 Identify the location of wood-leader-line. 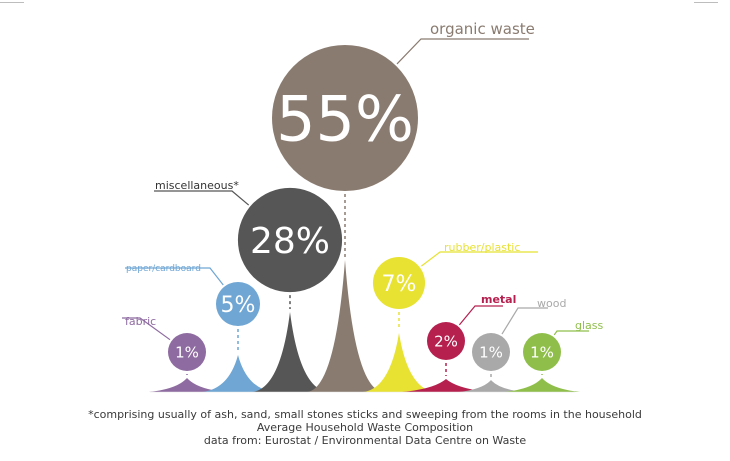
(524, 321).